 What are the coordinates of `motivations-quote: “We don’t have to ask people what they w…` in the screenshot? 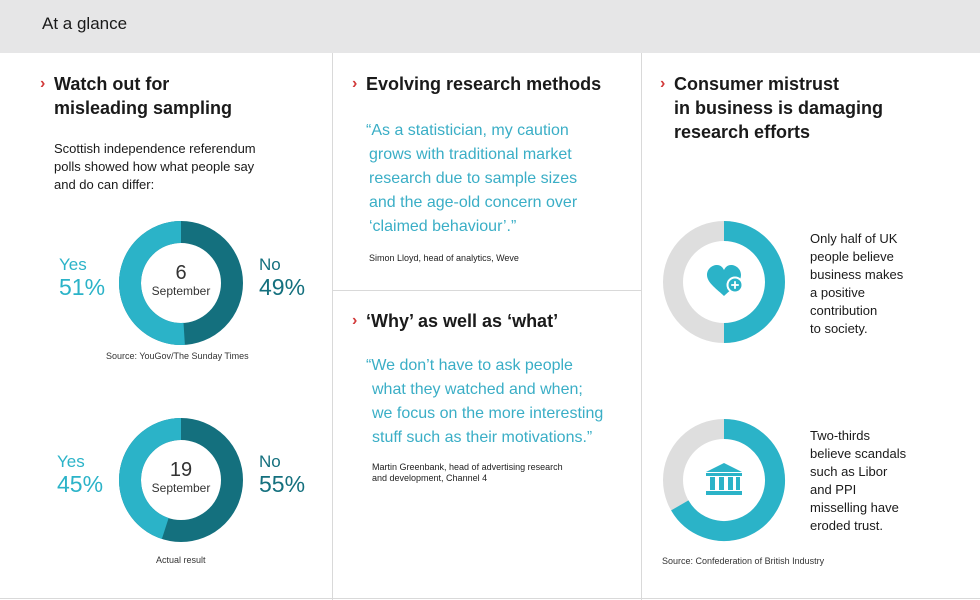 It's located at (485, 401).